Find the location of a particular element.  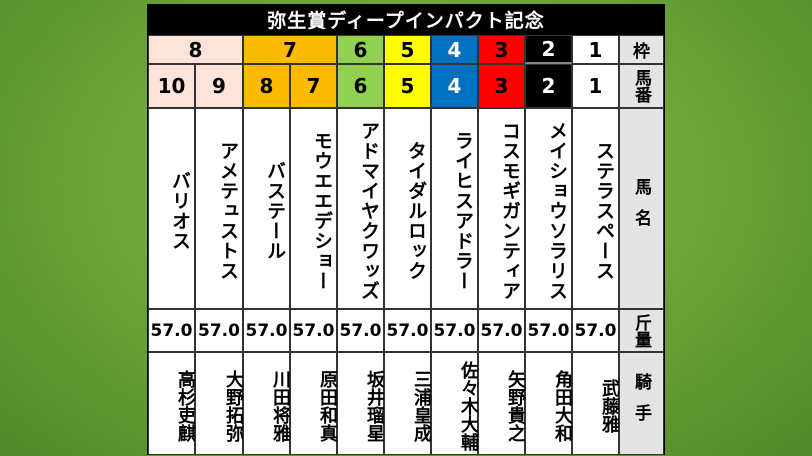

horse-name: ステラスペース is located at coordinates (595, 208).